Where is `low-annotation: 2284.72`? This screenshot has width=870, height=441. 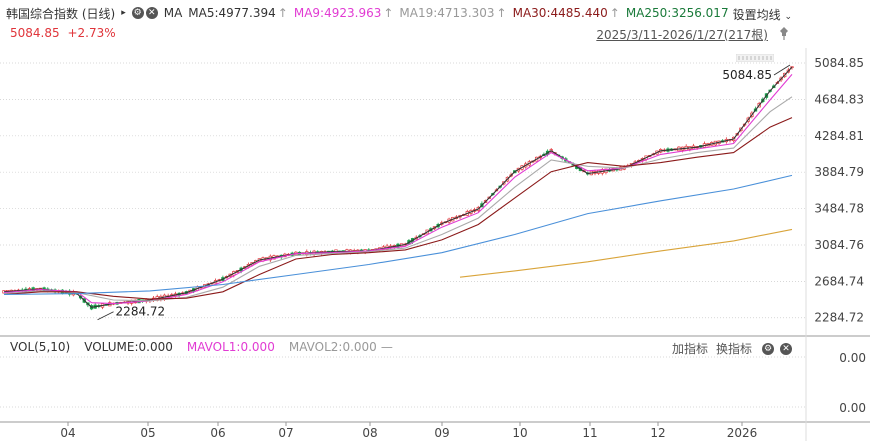 low-annotation: 2284.72 is located at coordinates (141, 312).